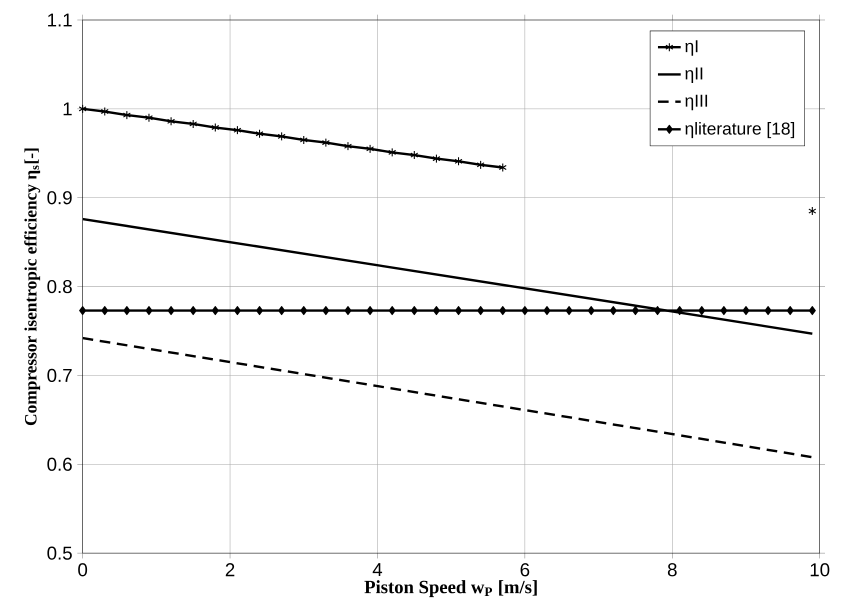 This screenshot has width=853, height=612. Describe the element at coordinates (377, 569) in the screenshot. I see `x-tick-label: 4` at that location.